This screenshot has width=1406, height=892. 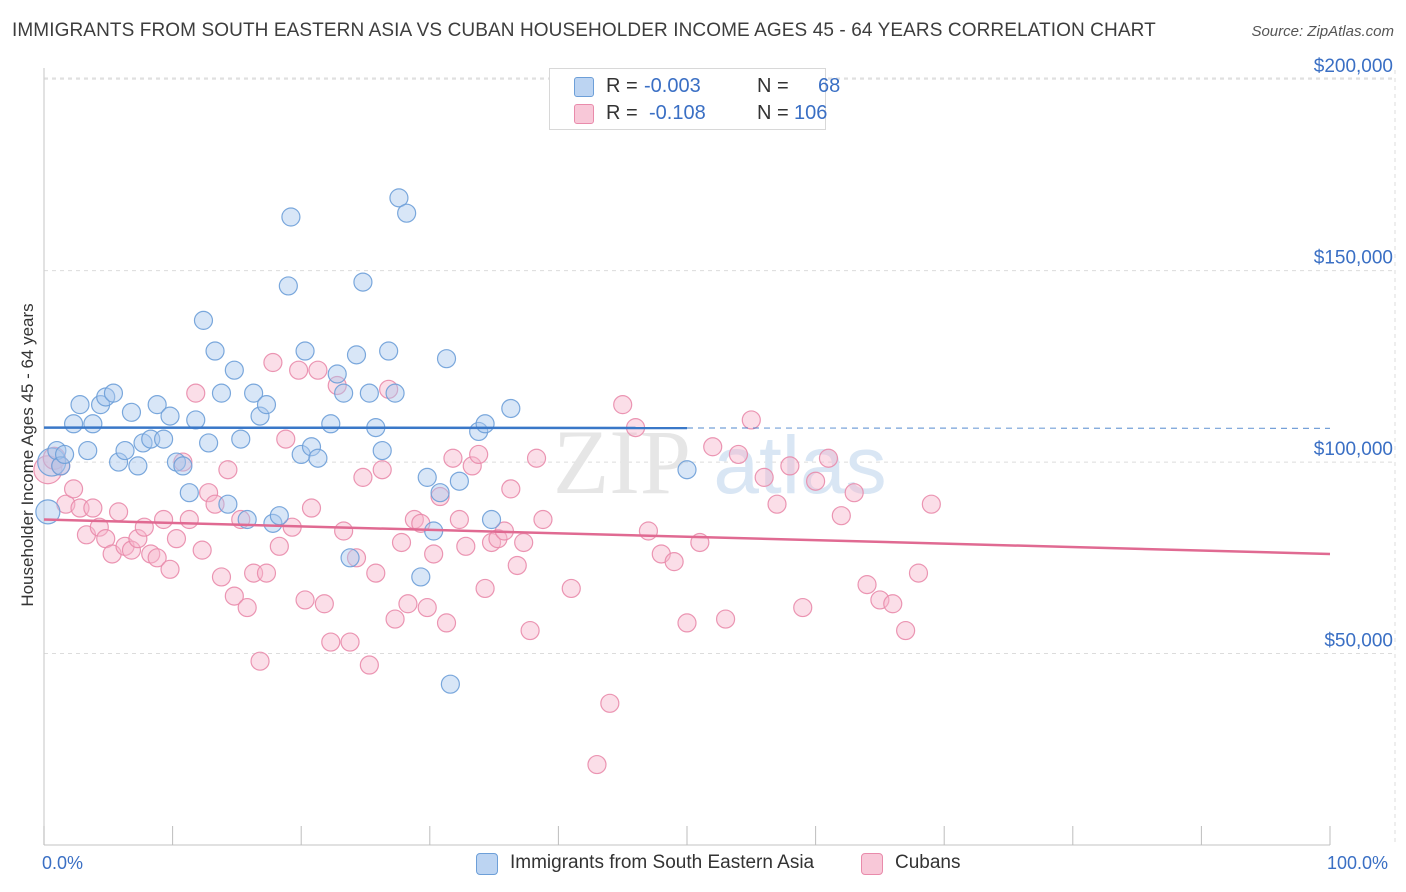 What do you see at coordinates (773, 113) in the screenshot?
I see `legend-n-label-cubans: N =` at bounding box center [773, 113].